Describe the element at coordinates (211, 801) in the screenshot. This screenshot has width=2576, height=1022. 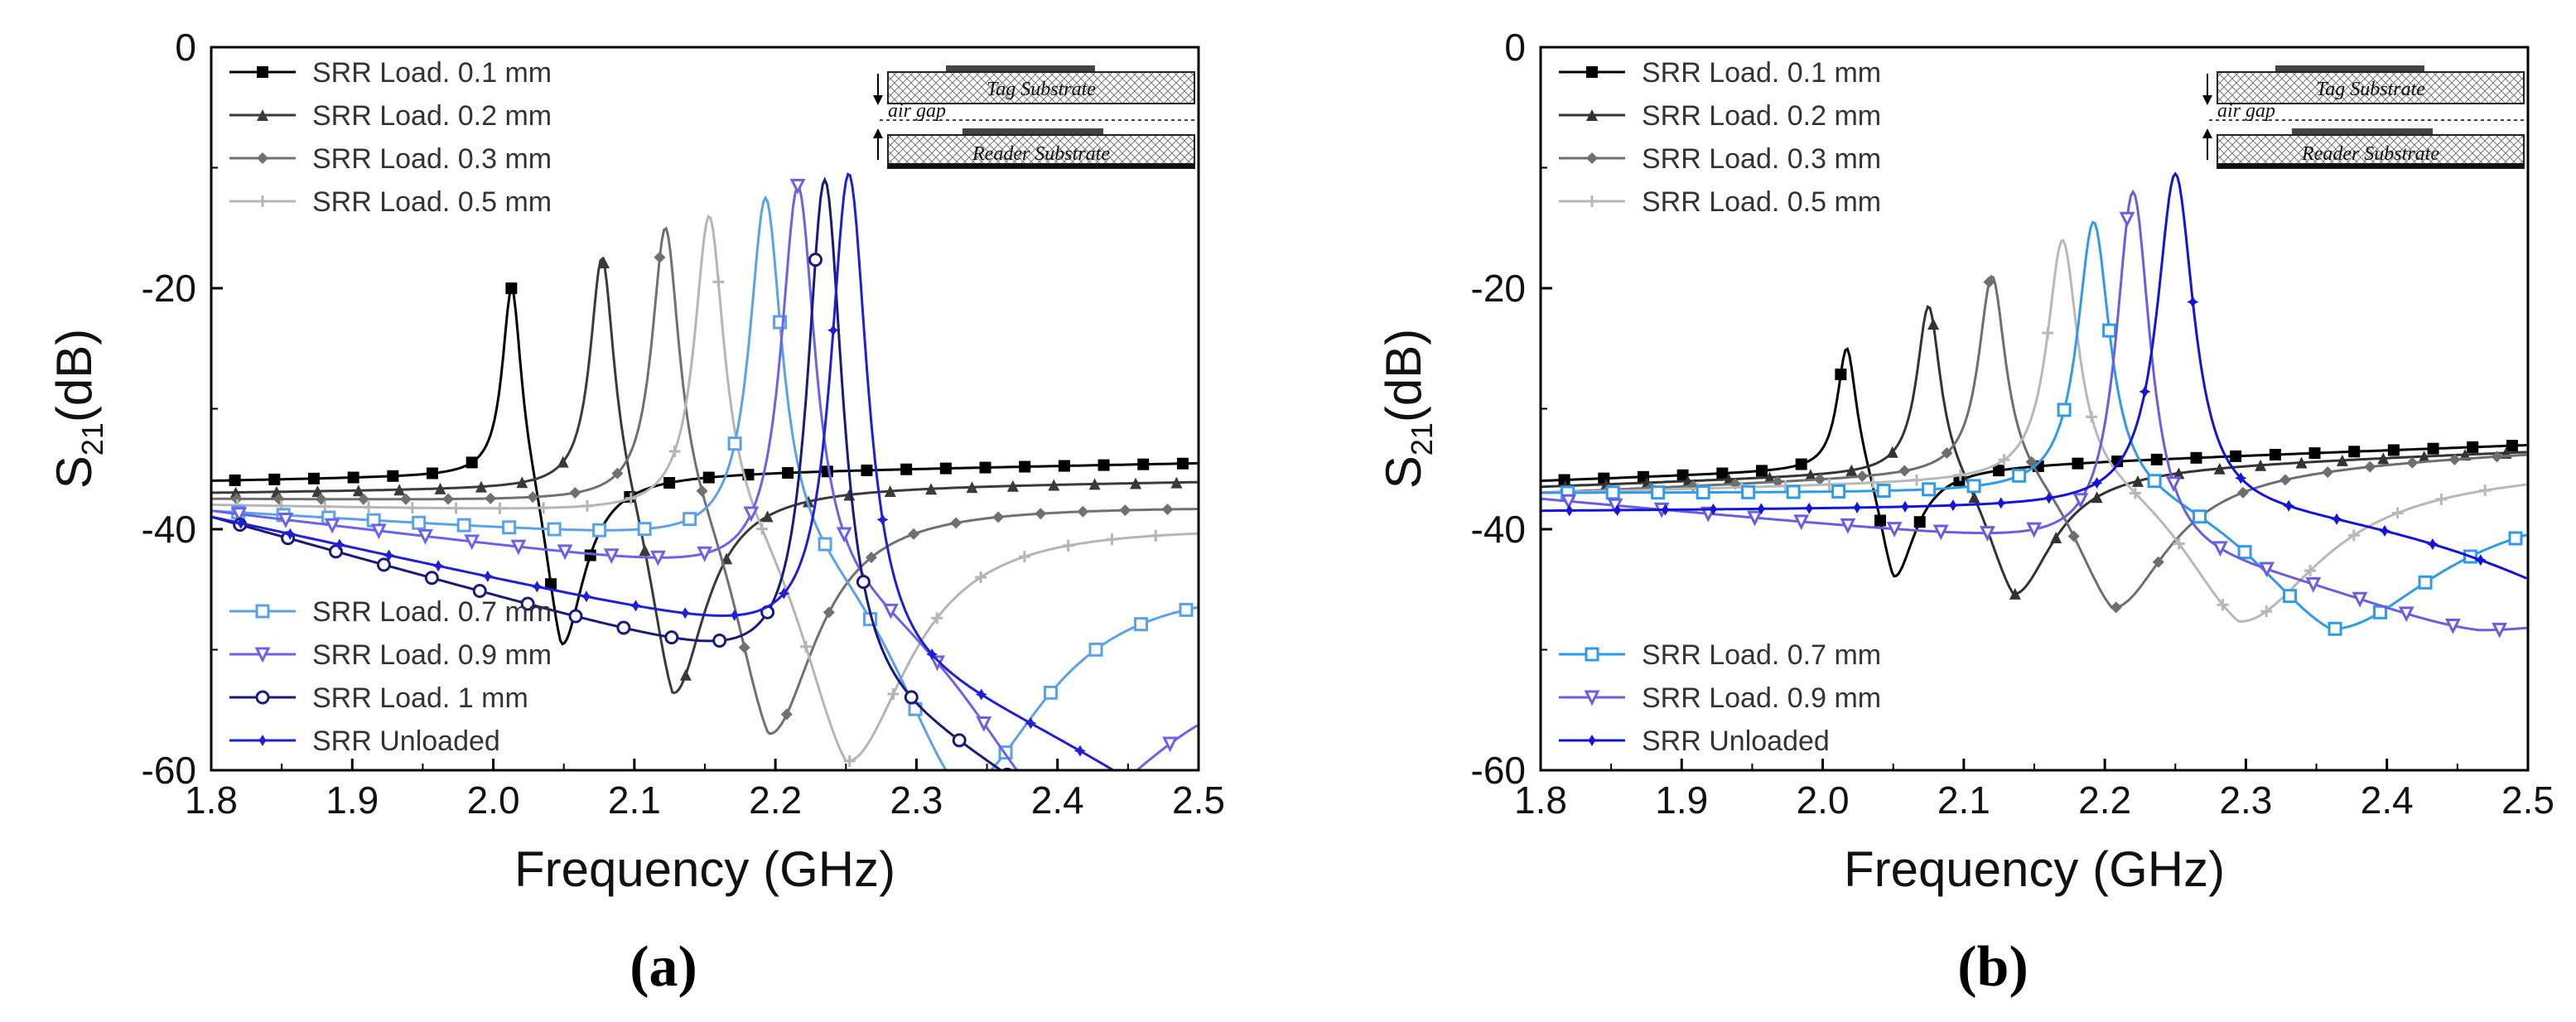
I see `x-tick-label: 1.8` at that location.